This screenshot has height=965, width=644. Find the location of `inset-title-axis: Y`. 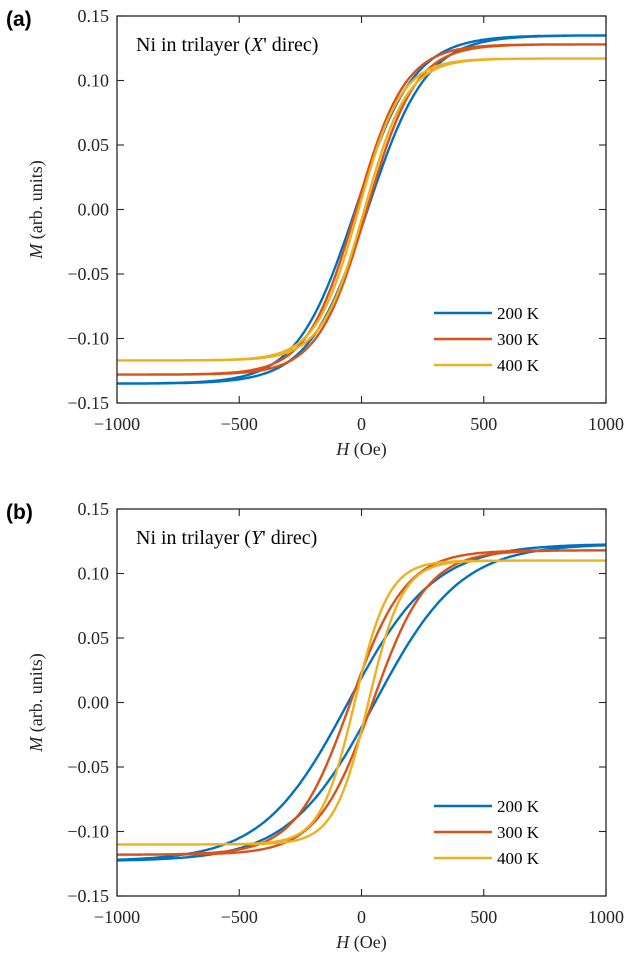

inset-title-axis: Y is located at coordinates (257, 538).